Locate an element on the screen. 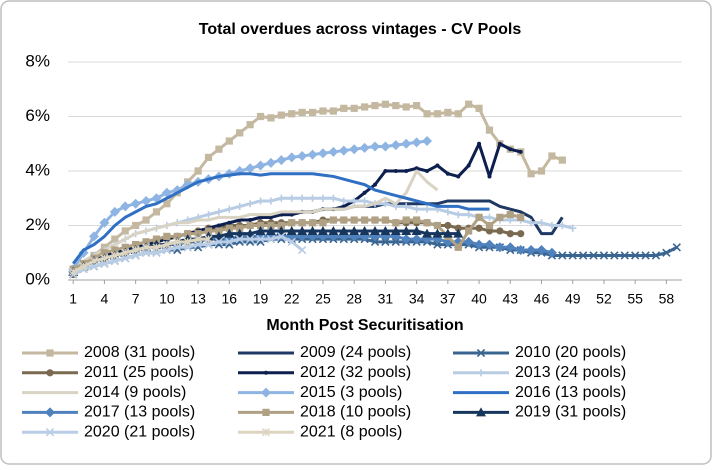 The image size is (712, 470). legend-item: 2011 (25 pools) is located at coordinates (108, 372).